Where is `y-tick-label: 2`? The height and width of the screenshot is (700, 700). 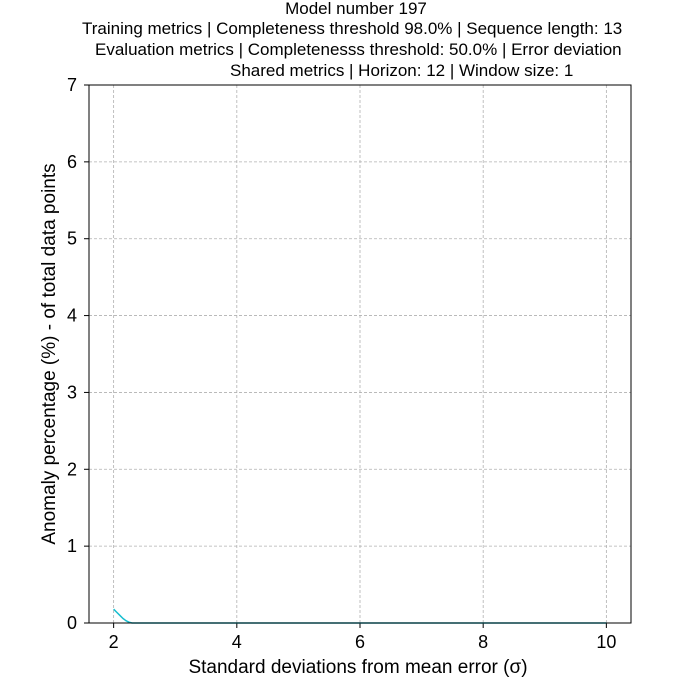 y-tick-label: 2 is located at coordinates (72, 469).